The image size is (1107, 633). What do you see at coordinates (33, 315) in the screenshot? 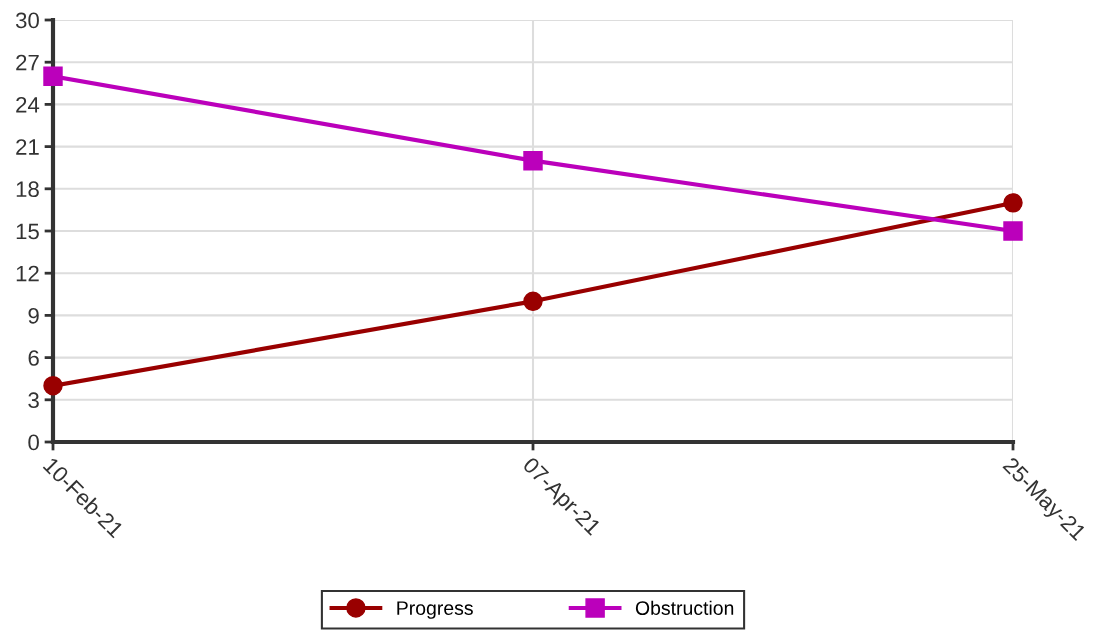
I see `y-tick-label: 9` at bounding box center [33, 315].